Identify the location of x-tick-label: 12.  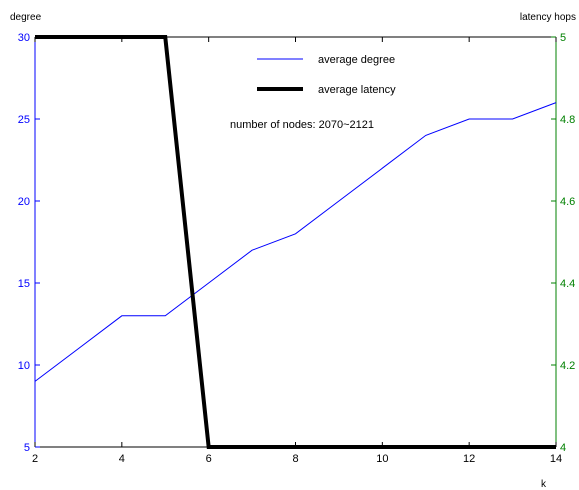
(469, 459).